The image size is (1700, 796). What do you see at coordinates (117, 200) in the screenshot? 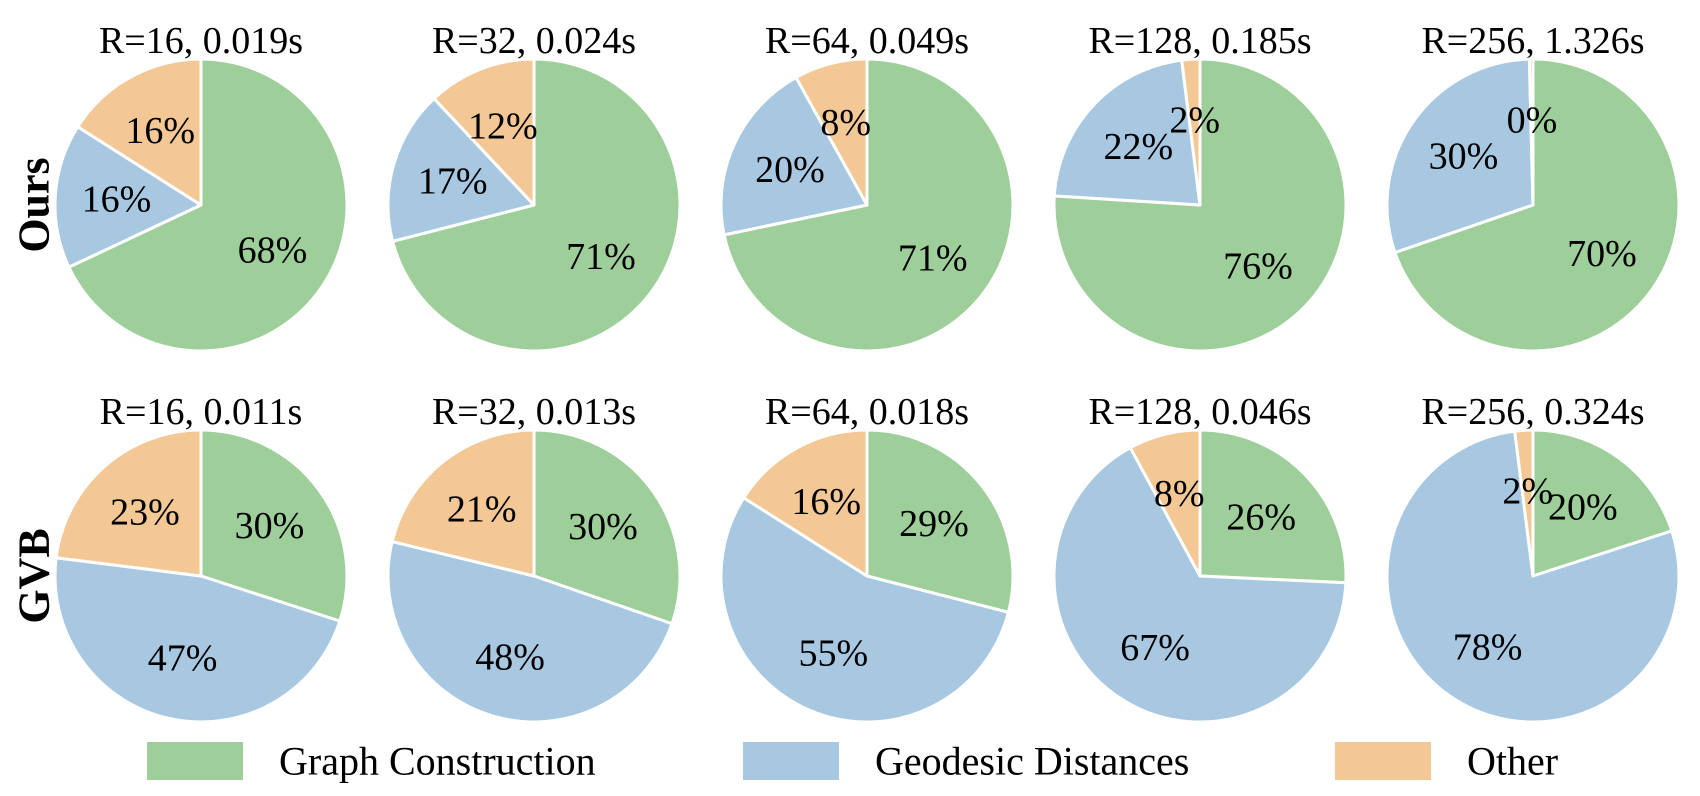
I see `slice-label-geodesic-distances: 16%` at bounding box center [117, 200].